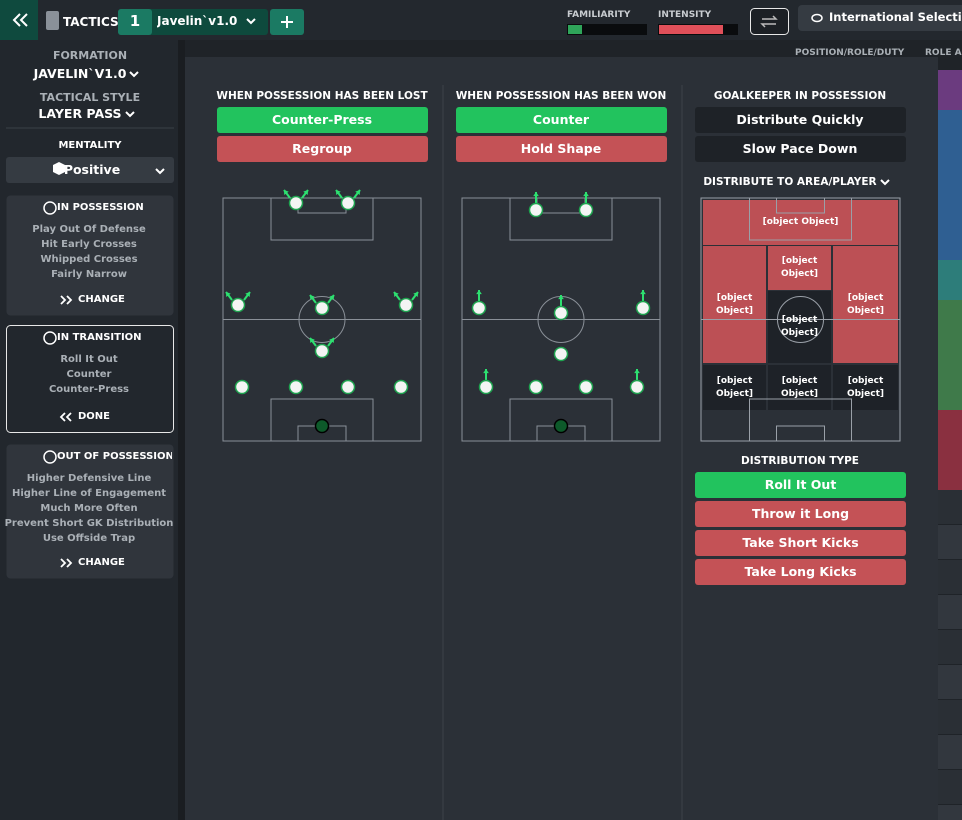 The image size is (962, 820). I want to click on style-label: TACTICAL STYLE, so click(90, 97).